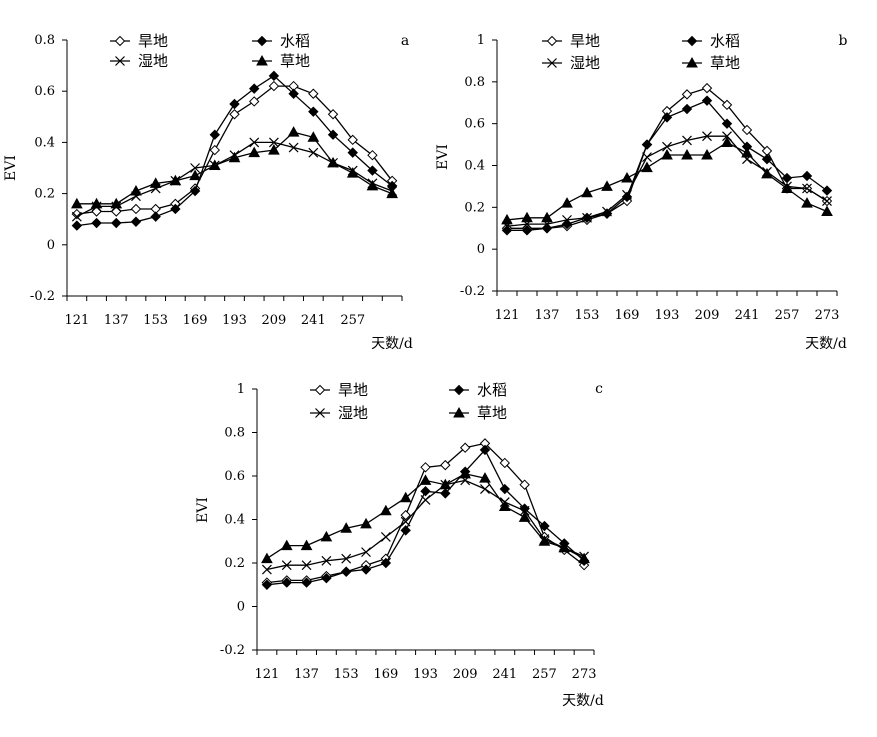 The image size is (877, 737). I want to click on legend-label-wetland: 湿地, so click(353, 413).